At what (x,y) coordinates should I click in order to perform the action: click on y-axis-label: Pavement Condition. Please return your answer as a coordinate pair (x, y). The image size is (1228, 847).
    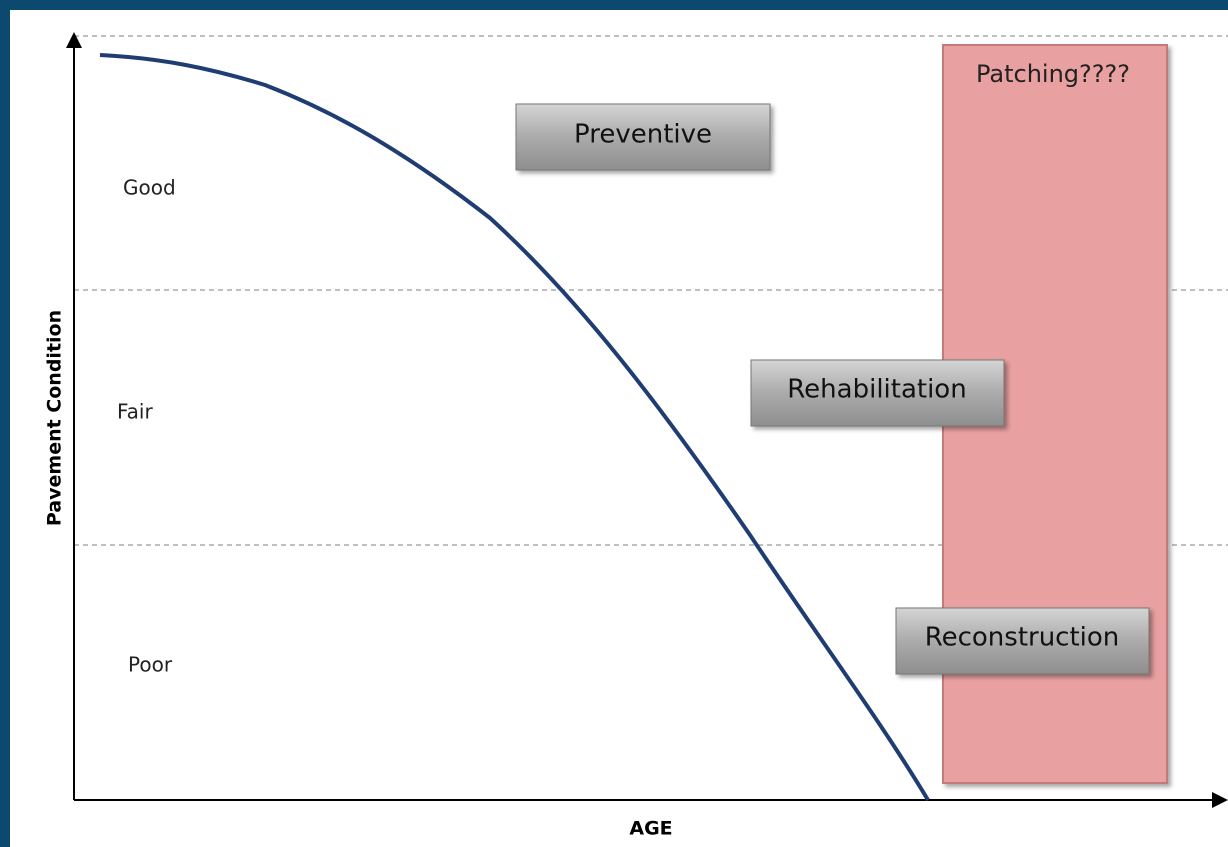
    Looking at the image, I should click on (55, 418).